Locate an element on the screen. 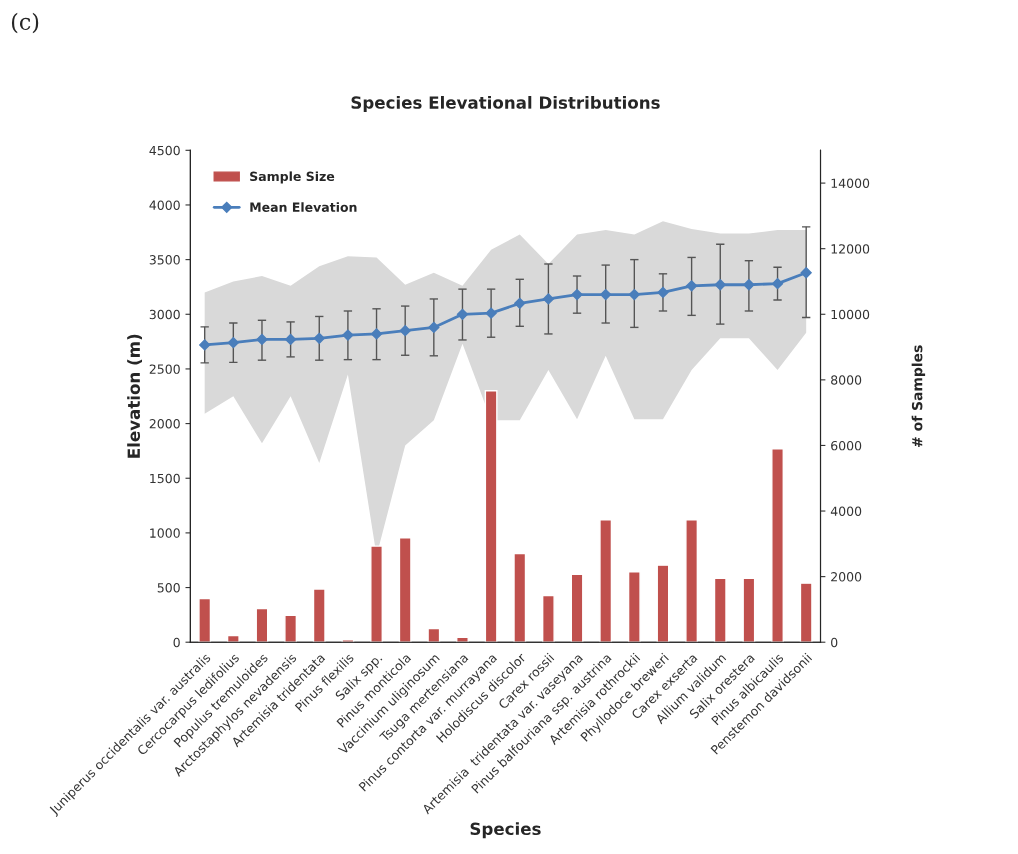  y-tick-label: 4500 is located at coordinates (164, 150).